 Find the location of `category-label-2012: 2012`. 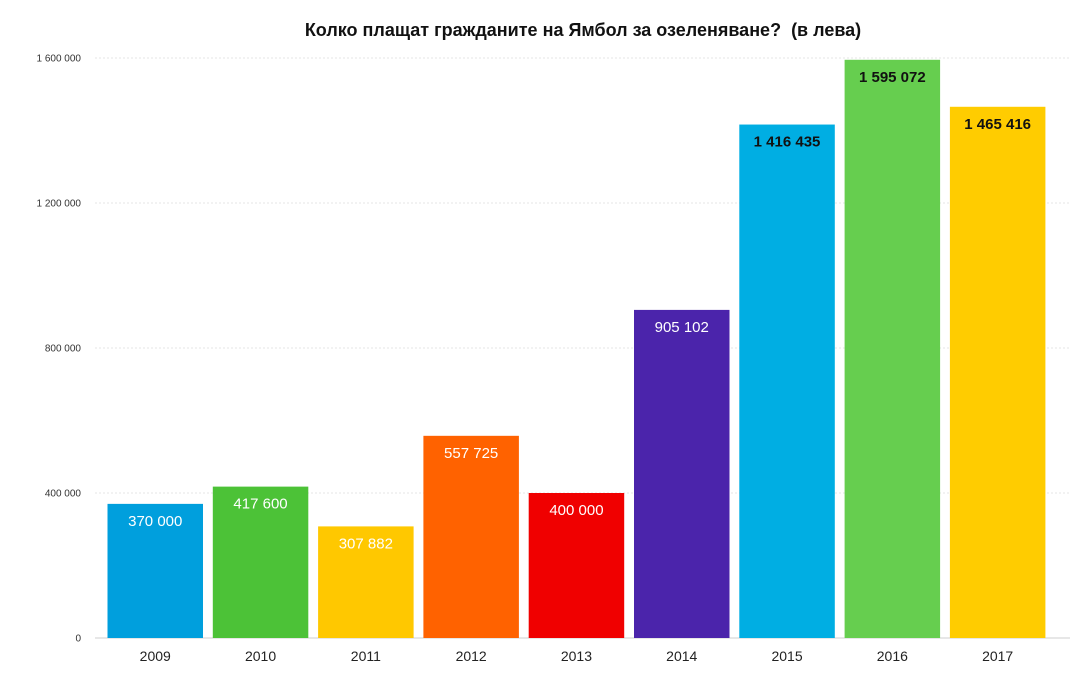

category-label-2012: 2012 is located at coordinates (471, 656).